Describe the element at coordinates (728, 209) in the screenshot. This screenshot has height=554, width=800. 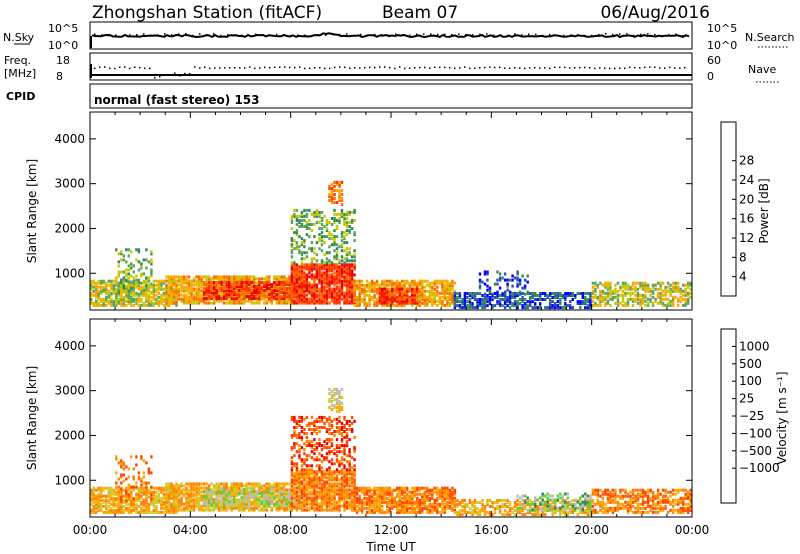
I see `colorbar-frame` at that location.